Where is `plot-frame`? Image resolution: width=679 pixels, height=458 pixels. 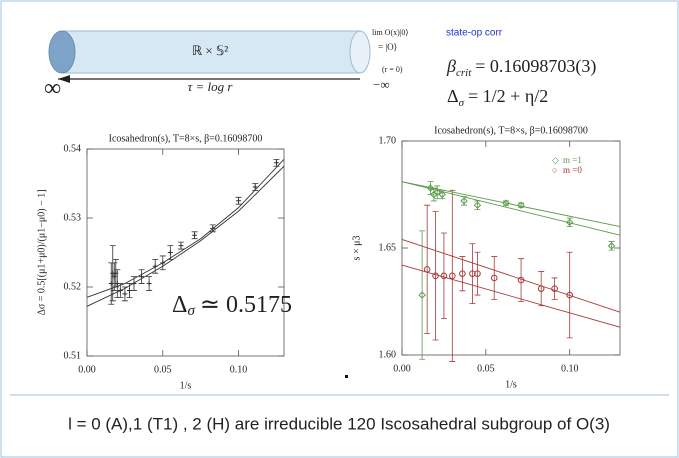 plot-frame is located at coordinates (185, 252).